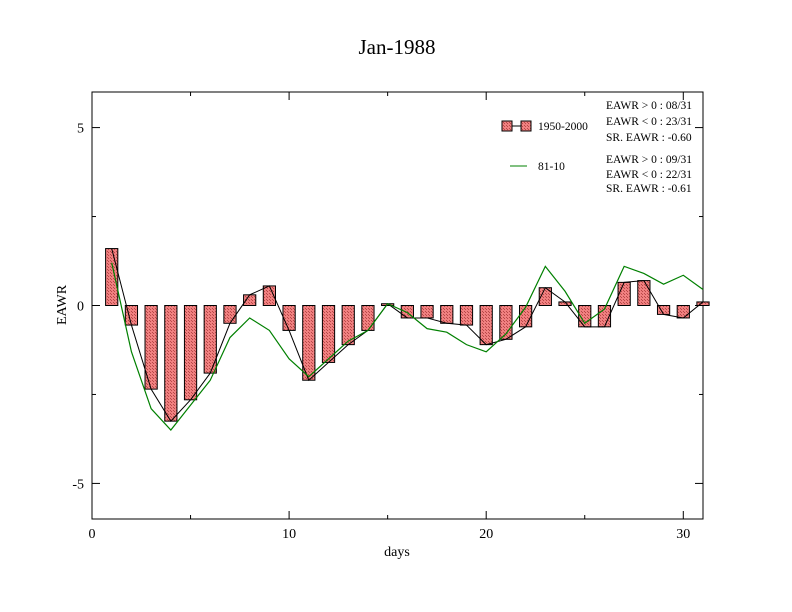 The height and width of the screenshot is (612, 792). What do you see at coordinates (649, 175) in the screenshot?
I see `stats-line-negative: EAWR < 0 : 22/31` at bounding box center [649, 175].